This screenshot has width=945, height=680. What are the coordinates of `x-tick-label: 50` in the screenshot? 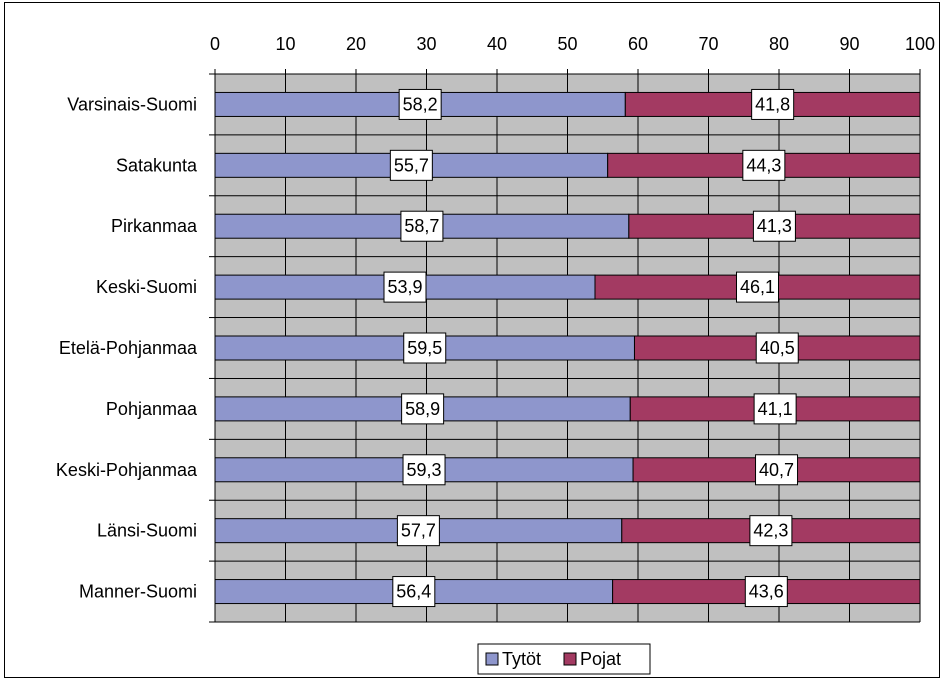 It's located at (567, 44).